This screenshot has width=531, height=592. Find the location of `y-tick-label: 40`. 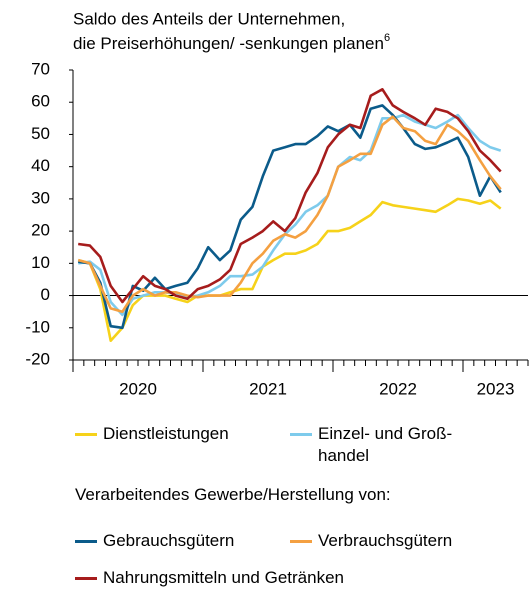

y-tick-label: 40 is located at coordinates (40, 165).